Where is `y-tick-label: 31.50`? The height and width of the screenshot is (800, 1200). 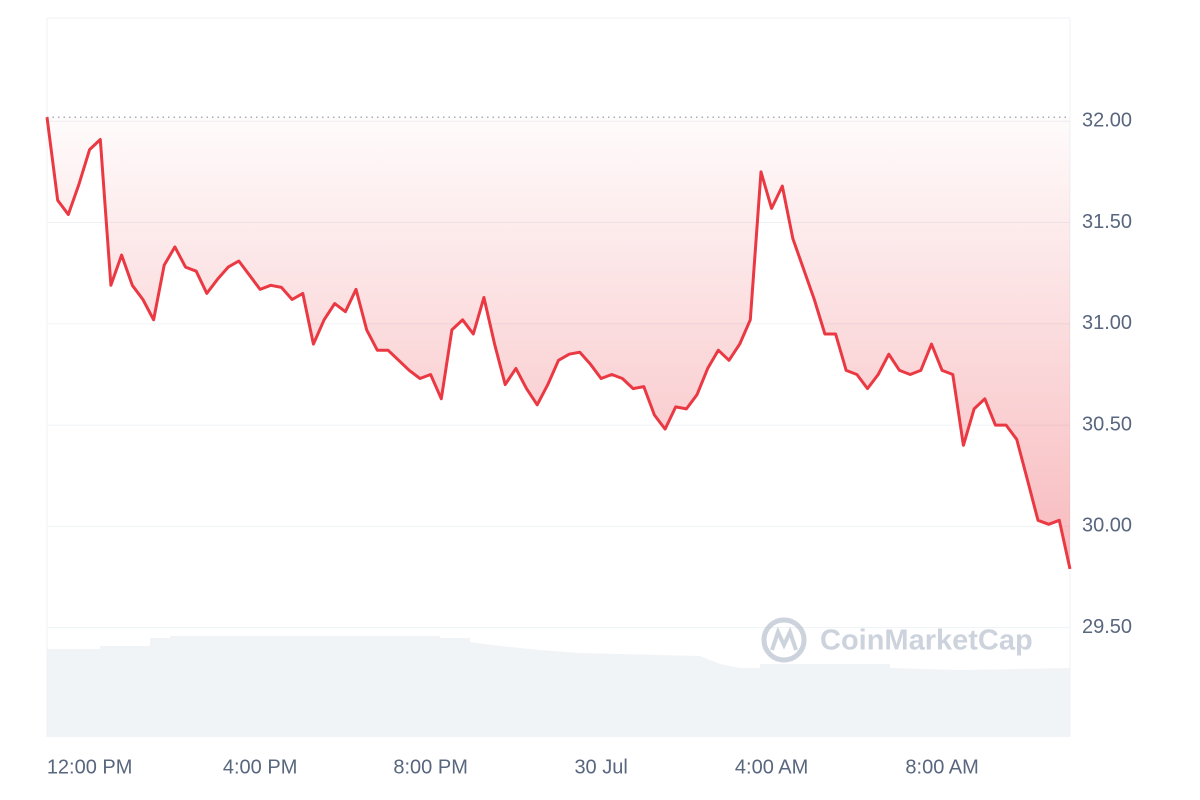 y-tick-label: 31.50 is located at coordinates (1107, 222).